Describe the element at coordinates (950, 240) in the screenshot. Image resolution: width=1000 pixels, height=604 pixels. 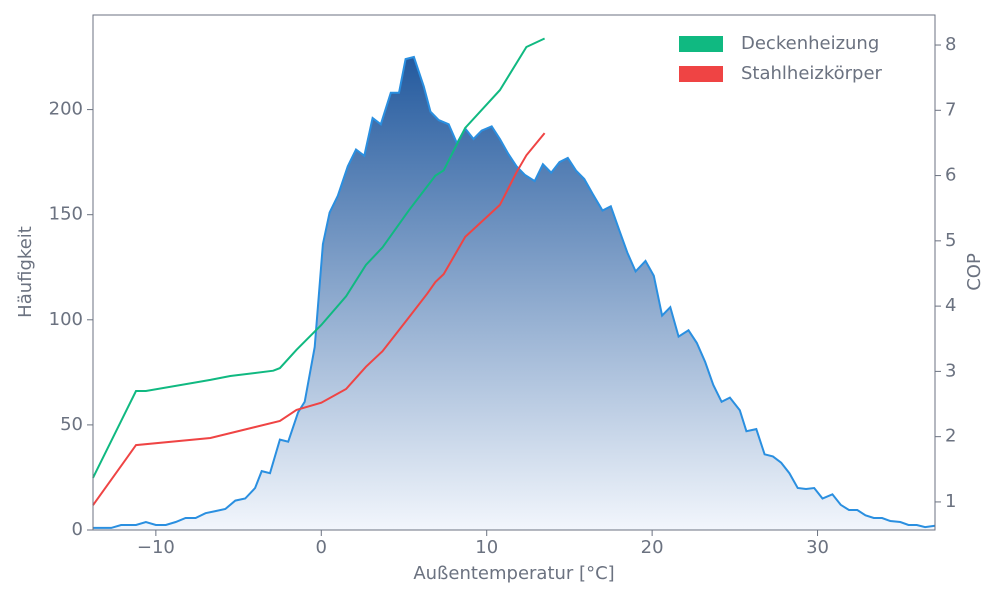
I see `y2-tick-label: 5` at that location.